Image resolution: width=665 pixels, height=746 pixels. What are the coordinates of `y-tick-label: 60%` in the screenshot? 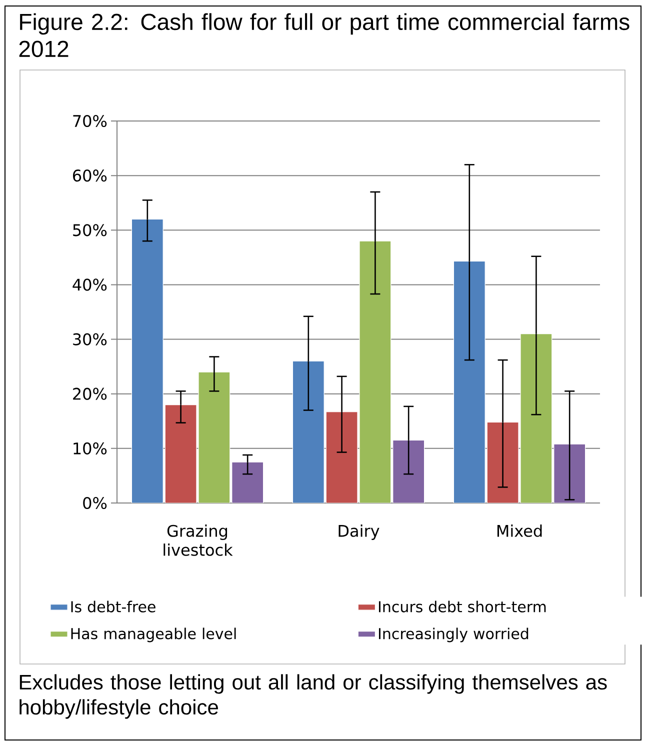 It's located at (90, 176).